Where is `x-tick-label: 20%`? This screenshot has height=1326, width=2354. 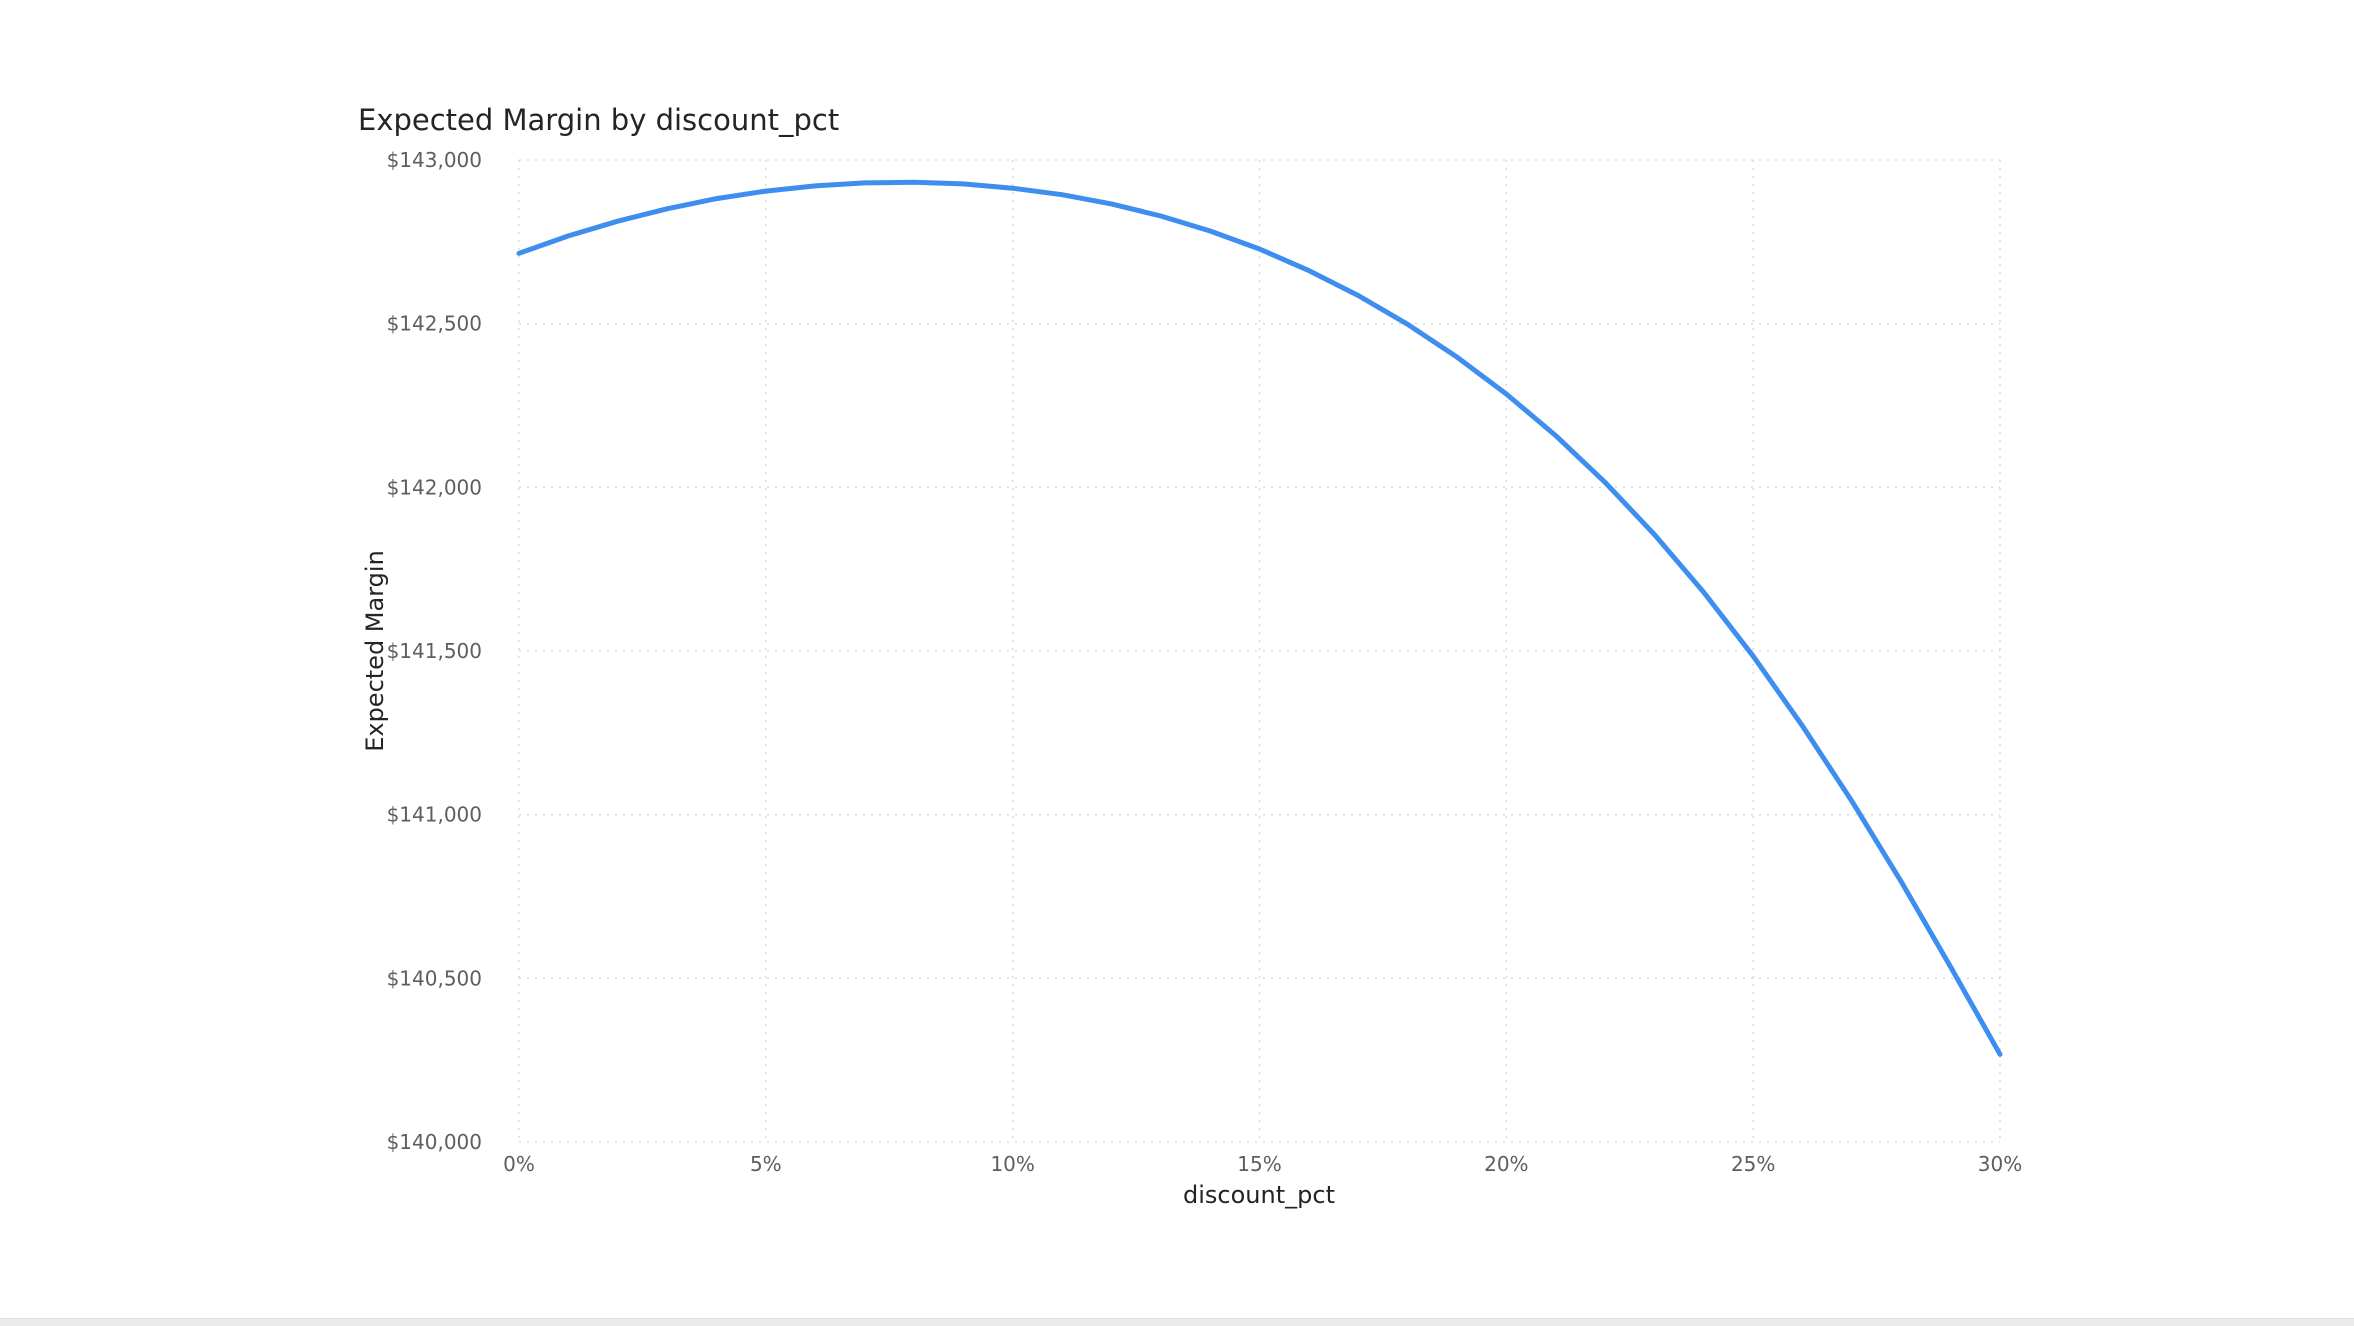 x-tick-label: 20% is located at coordinates (1506, 1164).